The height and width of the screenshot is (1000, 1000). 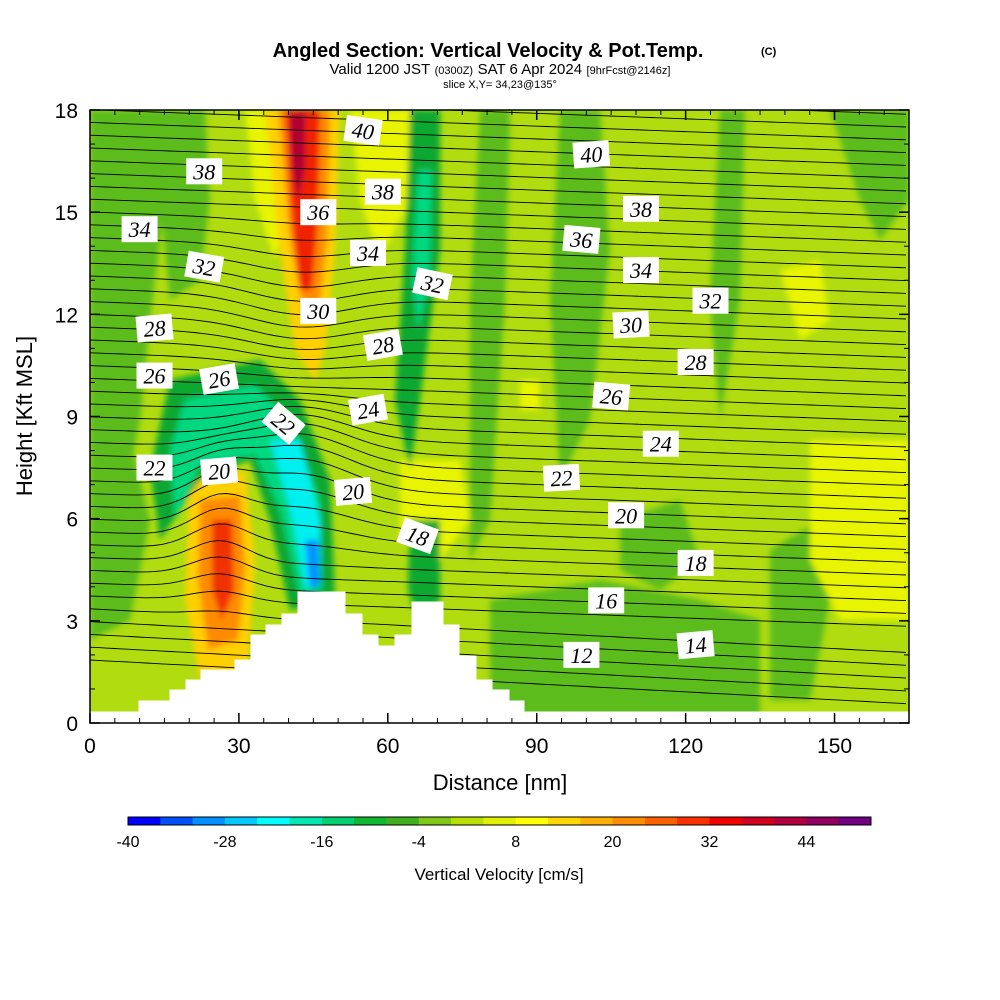 What do you see at coordinates (695, 562) in the screenshot?
I see `contour-label: 18` at bounding box center [695, 562].